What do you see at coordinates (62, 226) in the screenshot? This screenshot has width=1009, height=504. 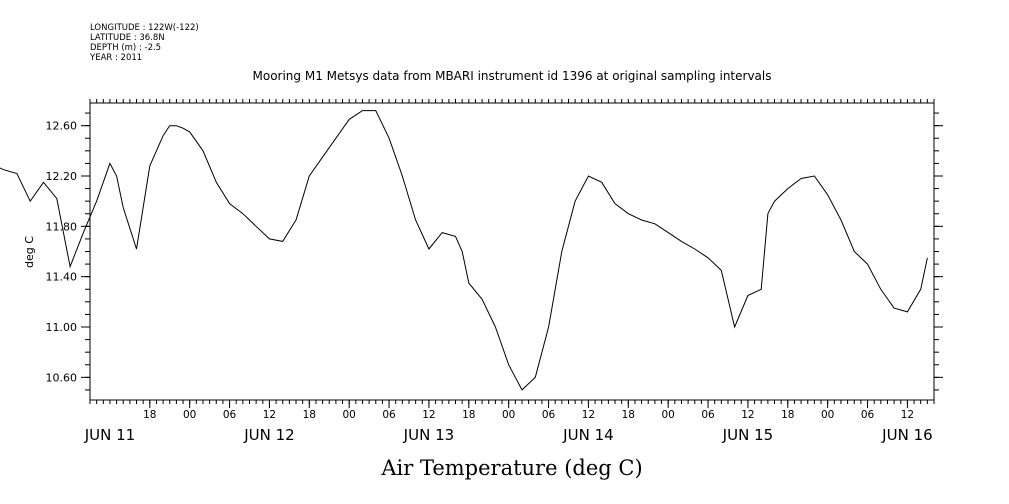 I see `y-tick-label: 11.80` at bounding box center [62, 226].